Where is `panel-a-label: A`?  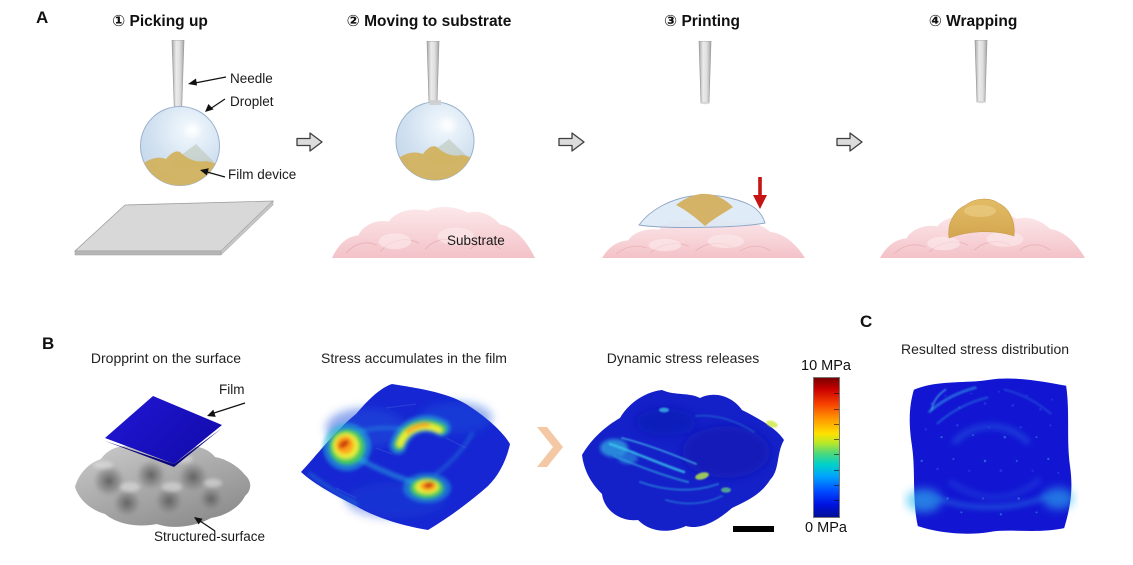 panel-a-label: A is located at coordinates (42, 17).